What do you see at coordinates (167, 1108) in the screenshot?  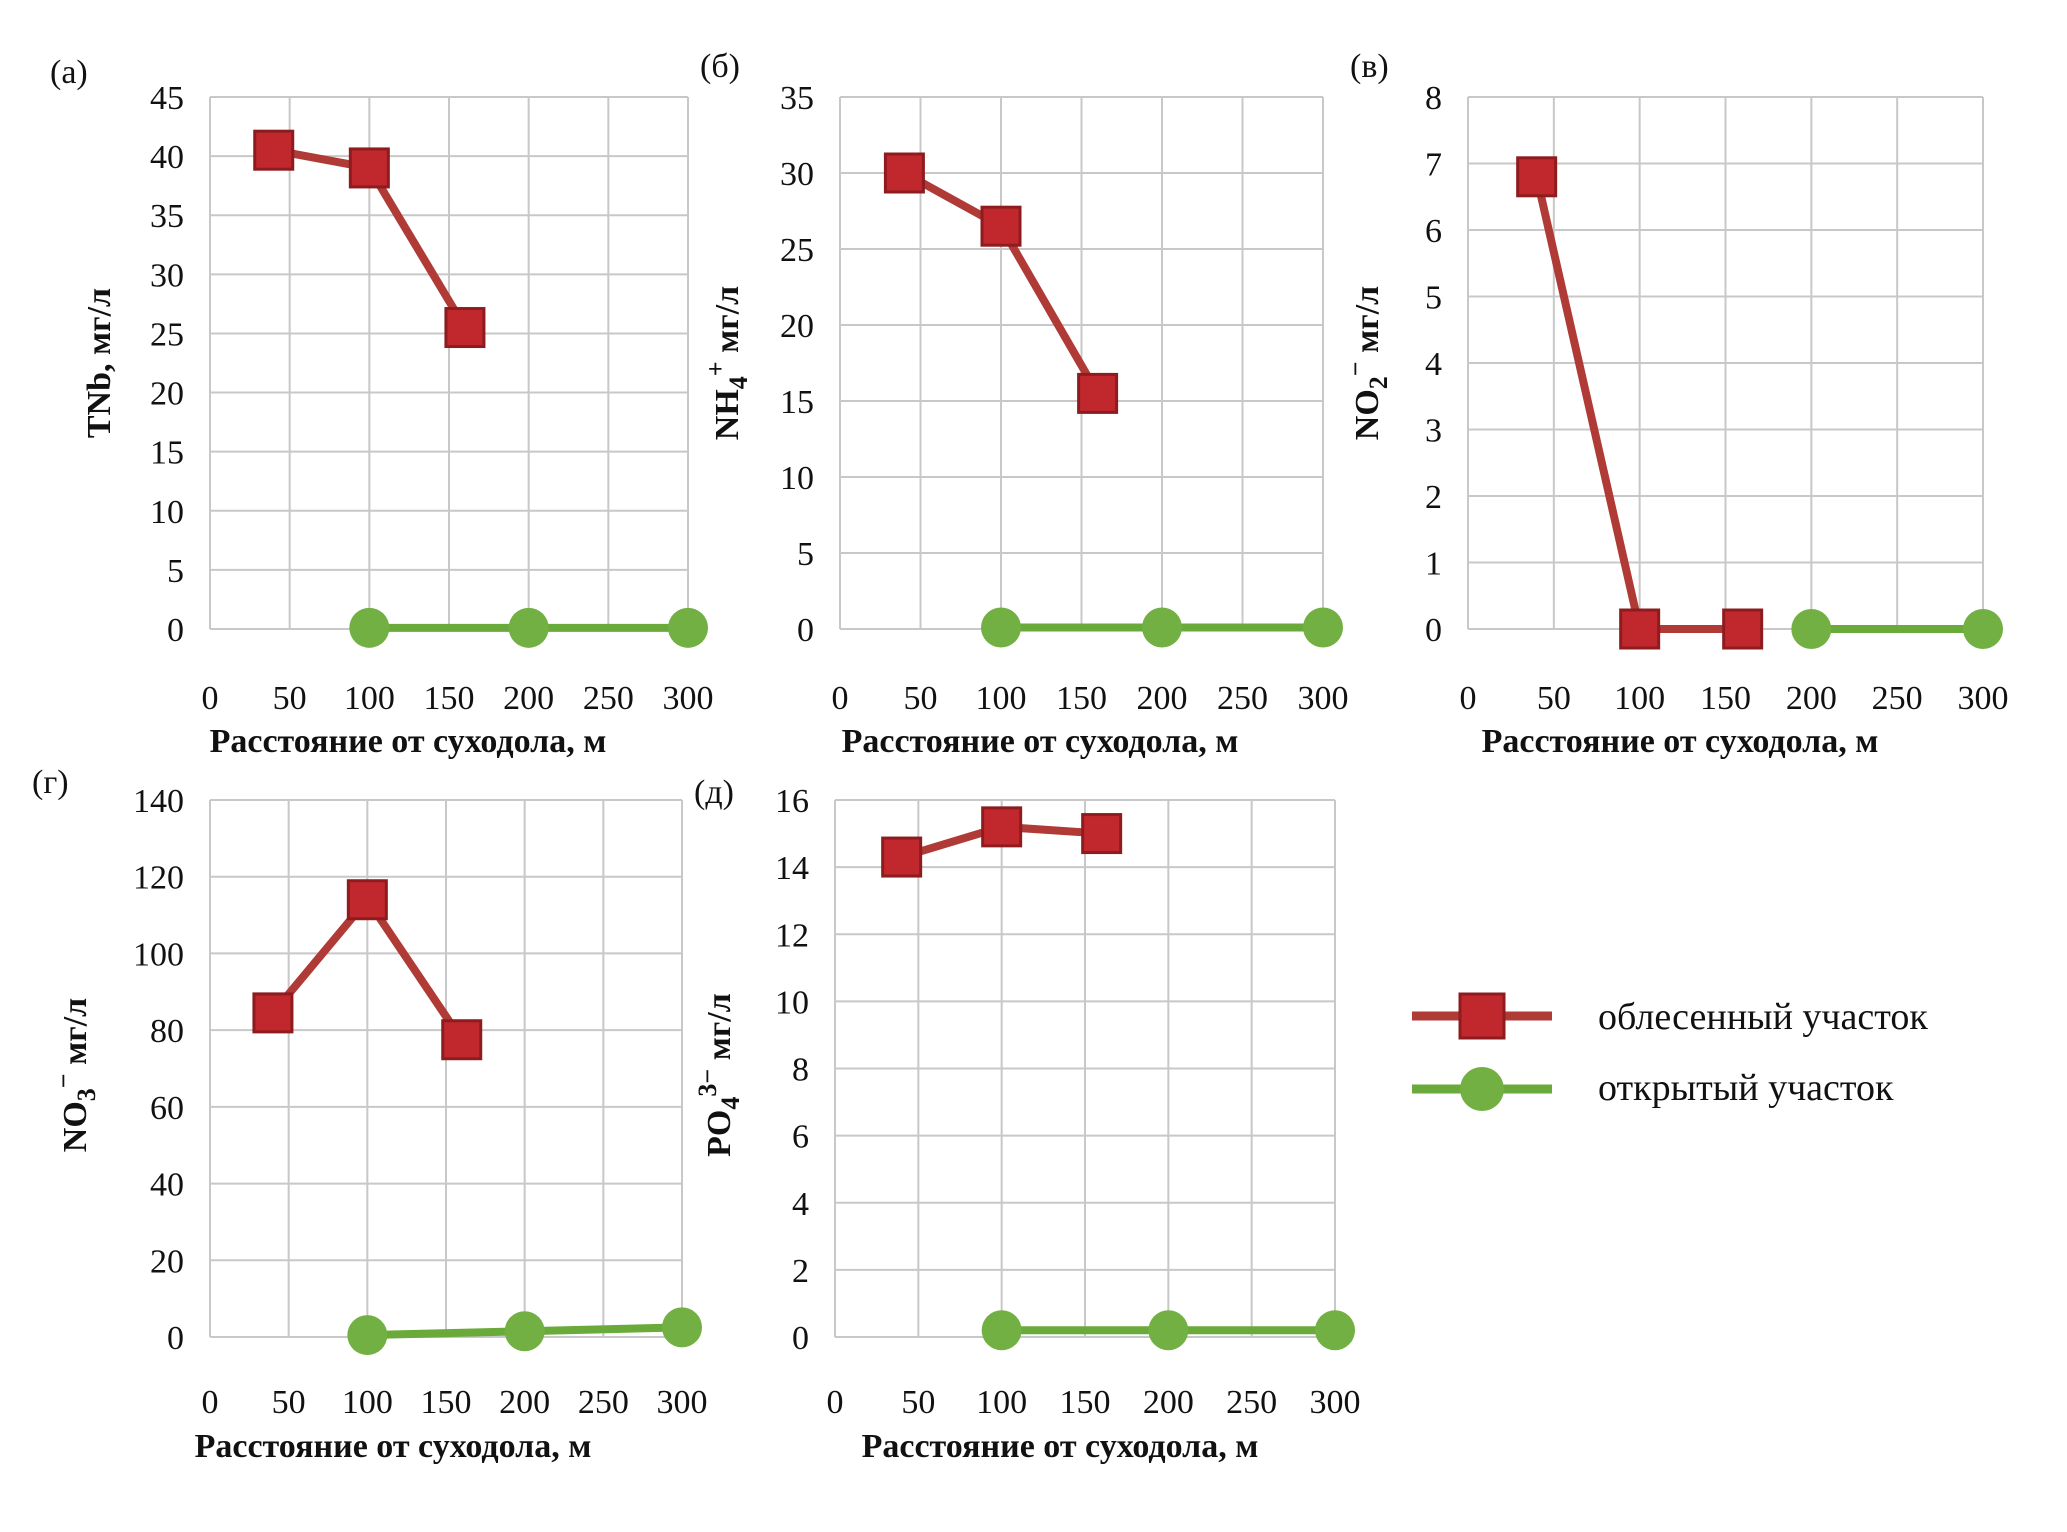 I see `y-tick-label: 60` at bounding box center [167, 1108].